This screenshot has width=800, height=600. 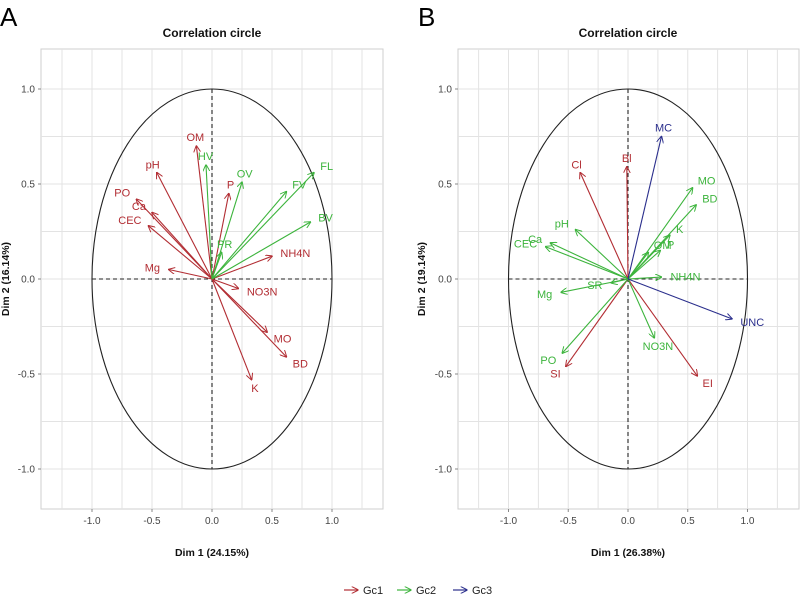 I want to click on series-gc2: HV OV FV FL BV PR, so click(x=266, y=215).